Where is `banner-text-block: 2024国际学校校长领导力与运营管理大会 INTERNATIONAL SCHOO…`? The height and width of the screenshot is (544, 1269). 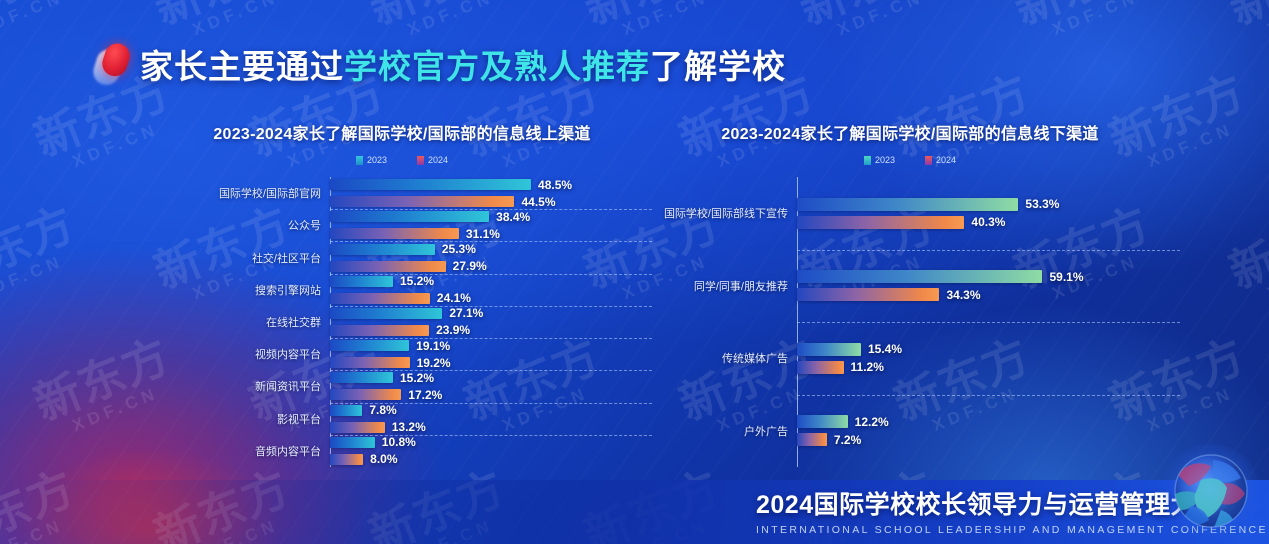 banner-text-block: 2024国际学校校长领导力与运营管理大会 INTERNATIONAL SCHOO… is located at coordinates (1012, 510).